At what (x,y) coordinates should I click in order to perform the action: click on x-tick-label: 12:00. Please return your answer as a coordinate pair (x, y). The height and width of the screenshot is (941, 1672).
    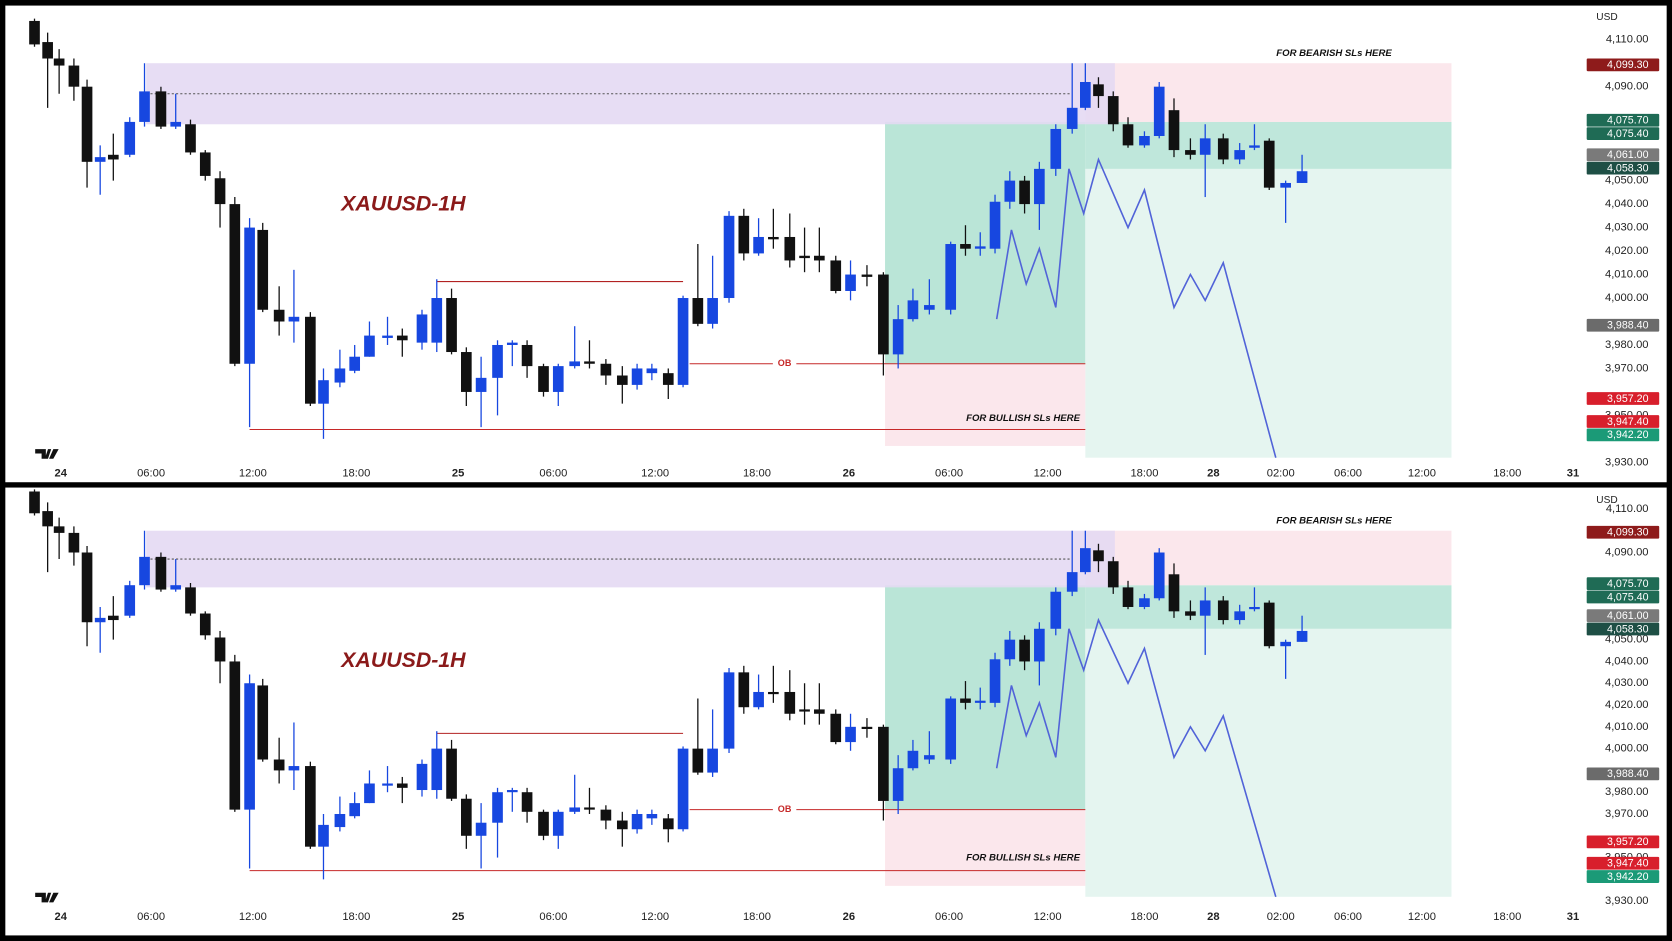
    Looking at the image, I should click on (1422, 474).